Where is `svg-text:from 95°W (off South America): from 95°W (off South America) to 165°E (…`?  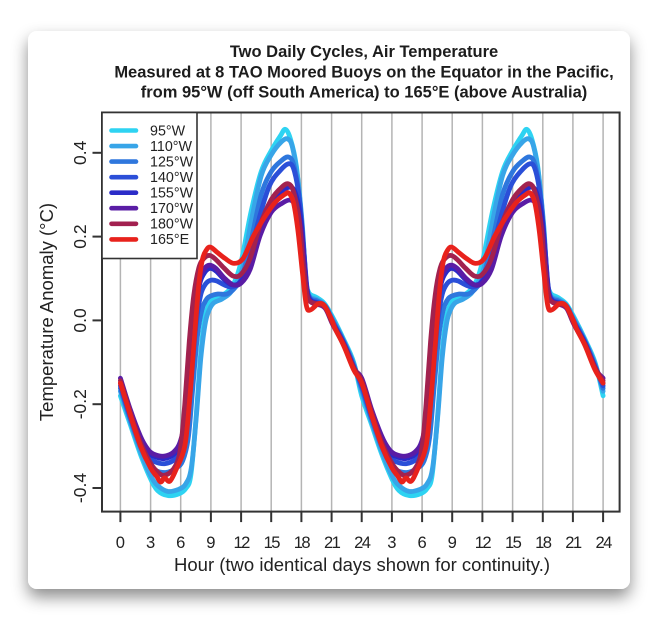
svg-text:from 95°W (off South America): from 95°W (off South America) to 165°E (… is located at coordinates (364, 93).